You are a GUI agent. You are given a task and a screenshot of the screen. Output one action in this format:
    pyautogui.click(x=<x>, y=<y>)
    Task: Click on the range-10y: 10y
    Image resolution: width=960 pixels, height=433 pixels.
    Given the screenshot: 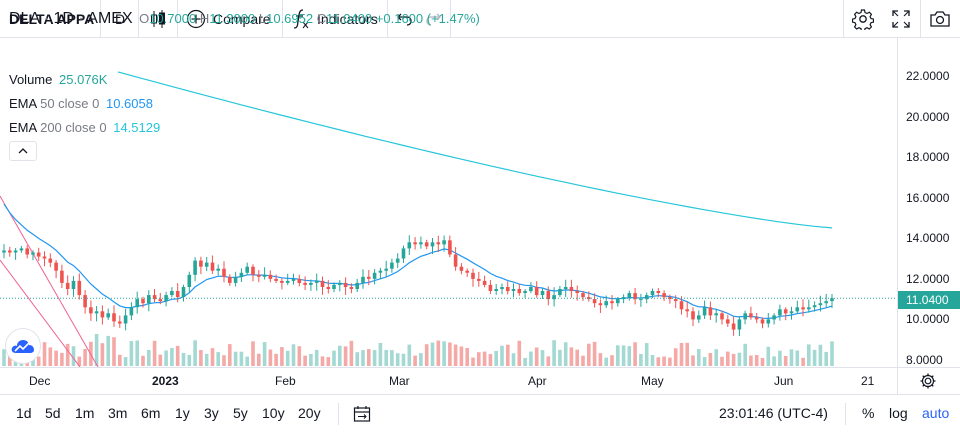 What is the action you would take?
    pyautogui.click(x=273, y=413)
    